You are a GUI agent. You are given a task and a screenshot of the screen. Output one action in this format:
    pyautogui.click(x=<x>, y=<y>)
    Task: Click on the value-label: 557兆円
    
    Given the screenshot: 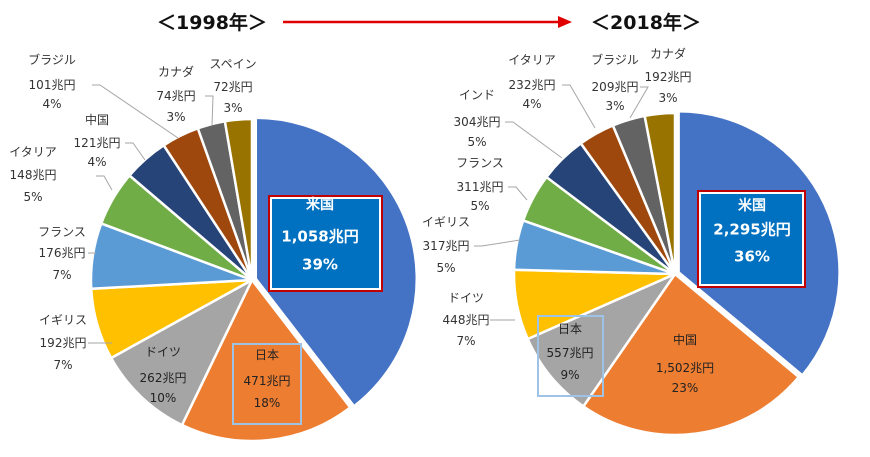 What is the action you would take?
    pyautogui.click(x=570, y=353)
    